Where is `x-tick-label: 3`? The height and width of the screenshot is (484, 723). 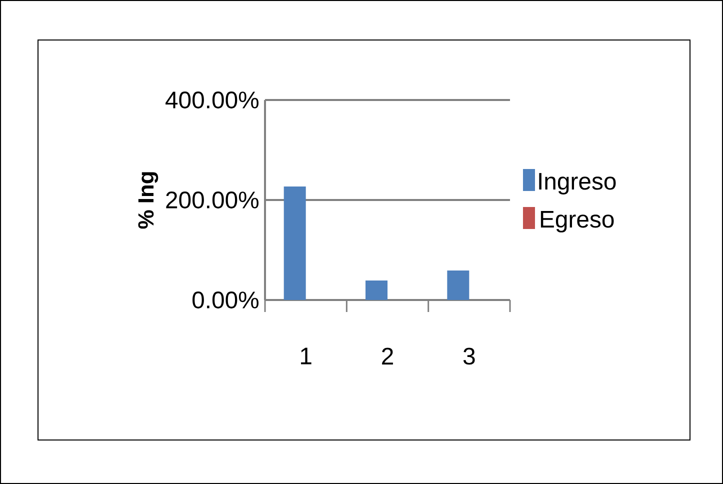 x-tick-label: 3 is located at coordinates (469, 356).